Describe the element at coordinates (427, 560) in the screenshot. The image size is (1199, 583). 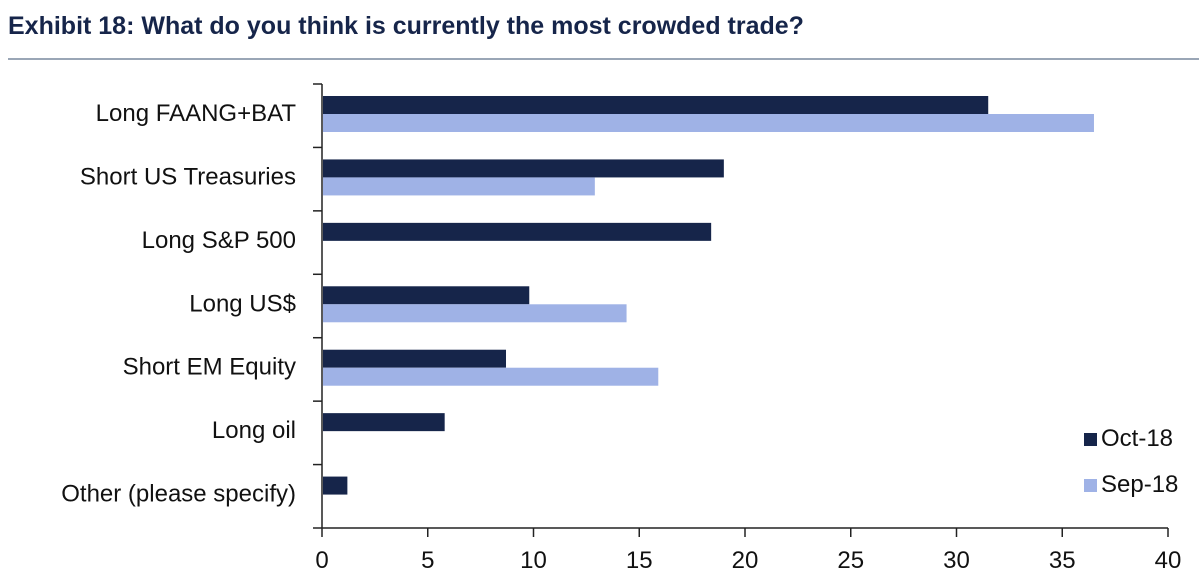
I see `x-tick-label: 5` at that location.